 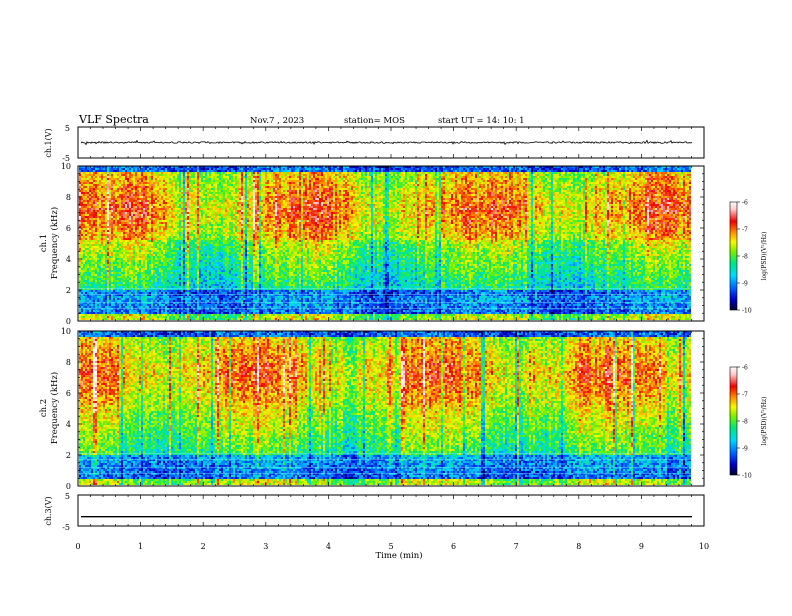 I want to click on ch2-colorbar-label: log(PSD)(V²/Hz), so click(x=764, y=421).